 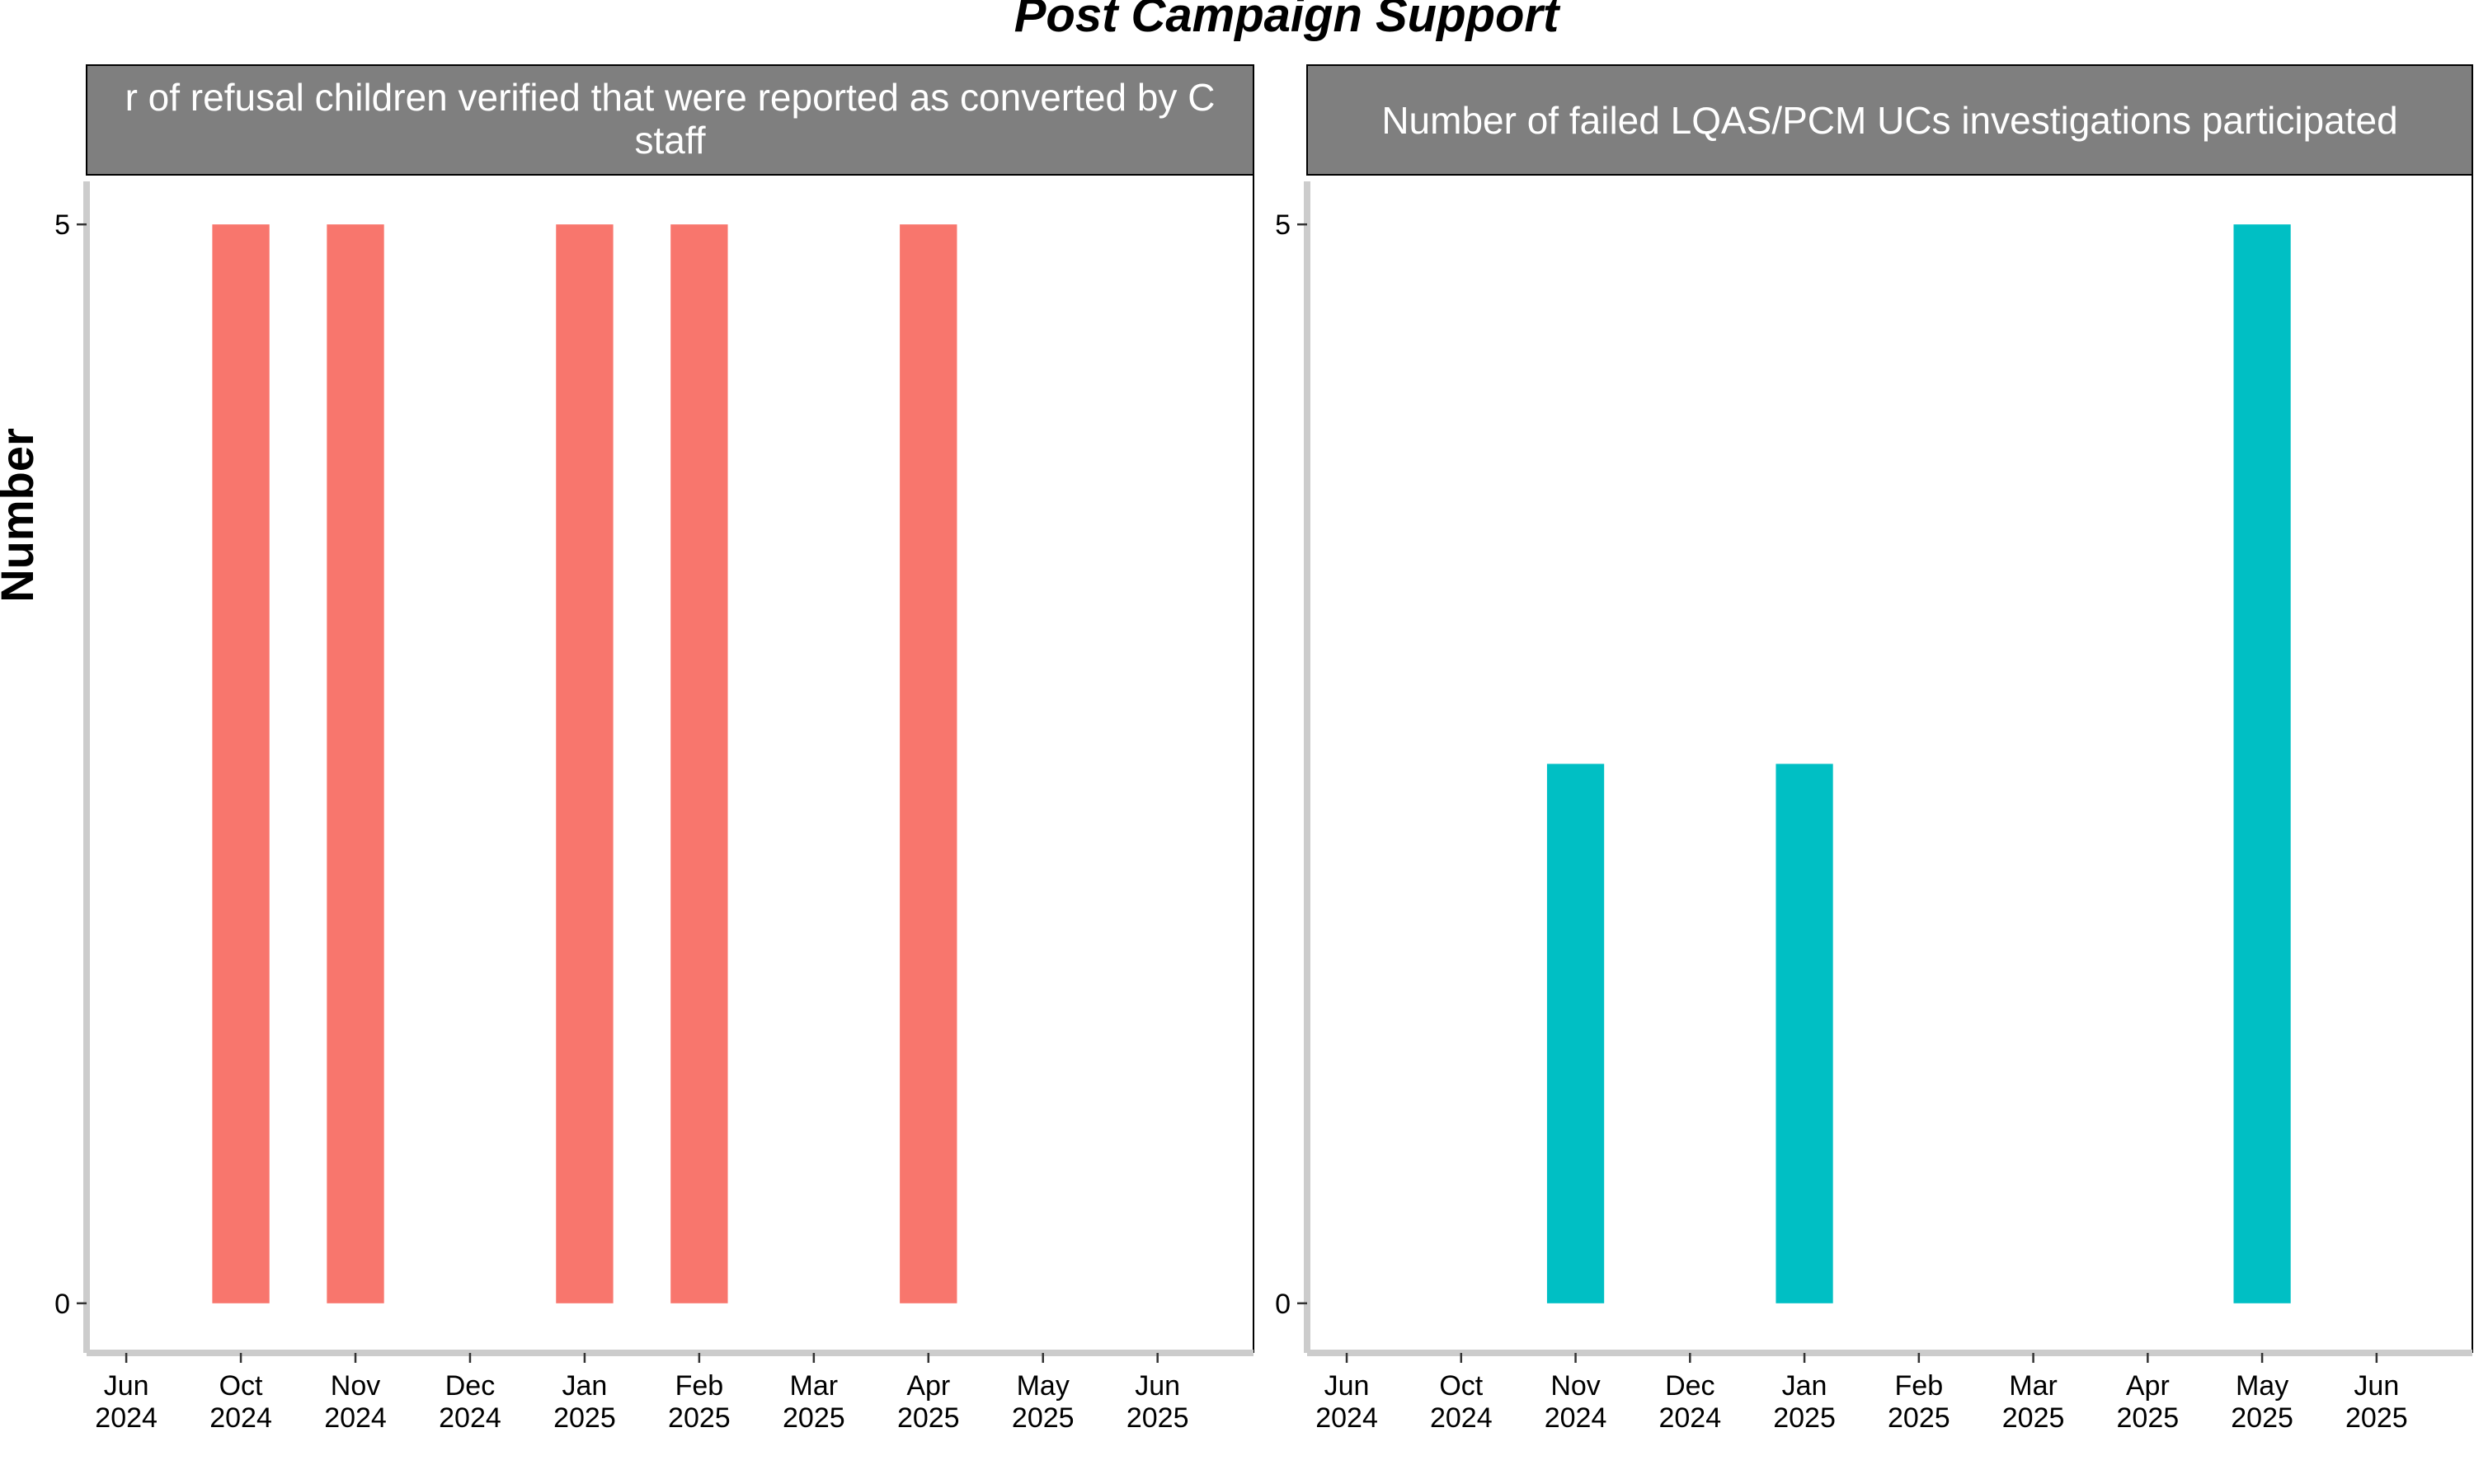 What do you see at coordinates (669, 140) in the screenshot?
I see `strip-label-line2: staff` at bounding box center [669, 140].